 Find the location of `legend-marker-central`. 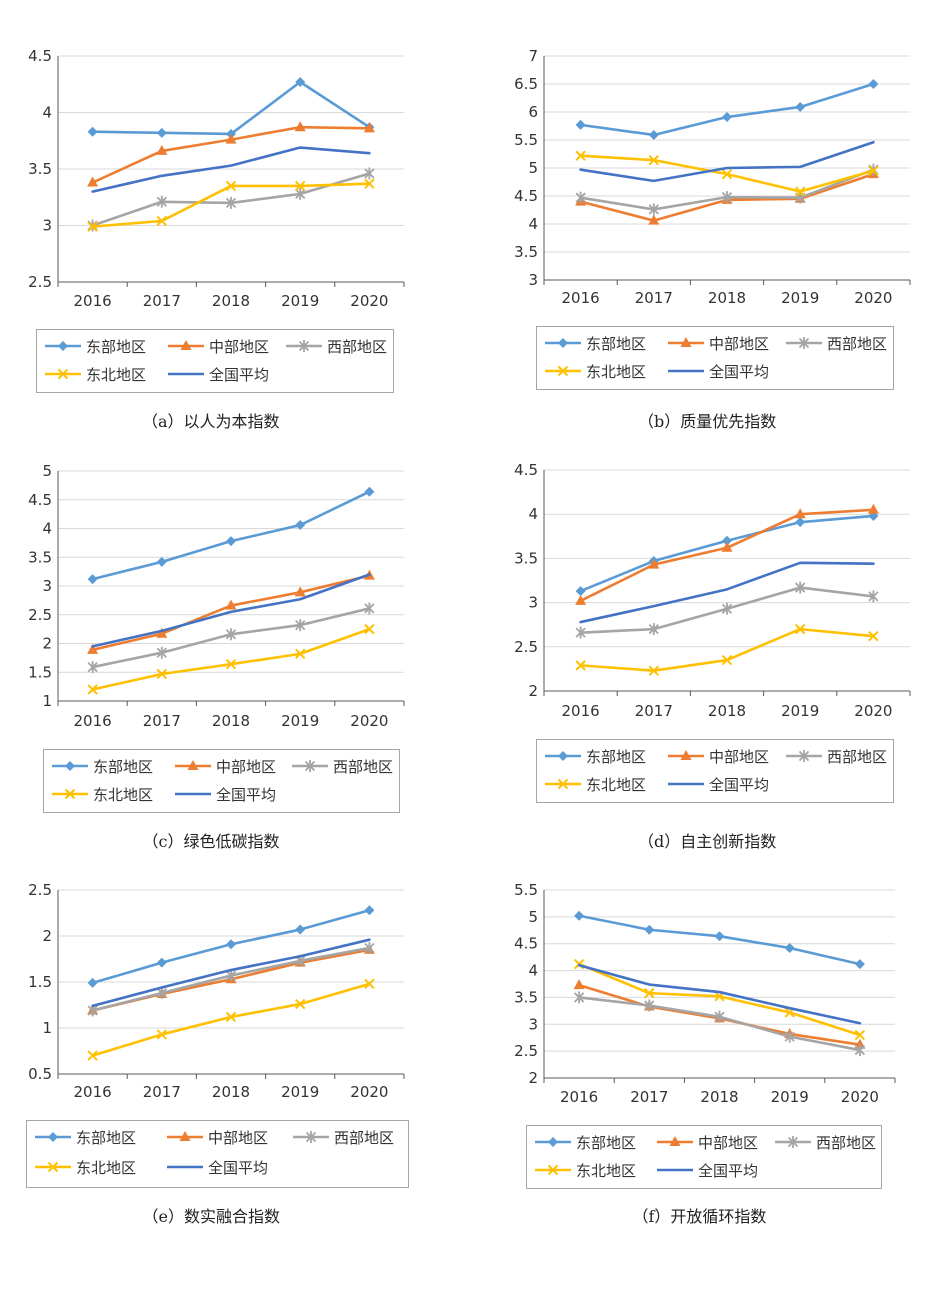

legend-marker-central is located at coordinates (686, 755).